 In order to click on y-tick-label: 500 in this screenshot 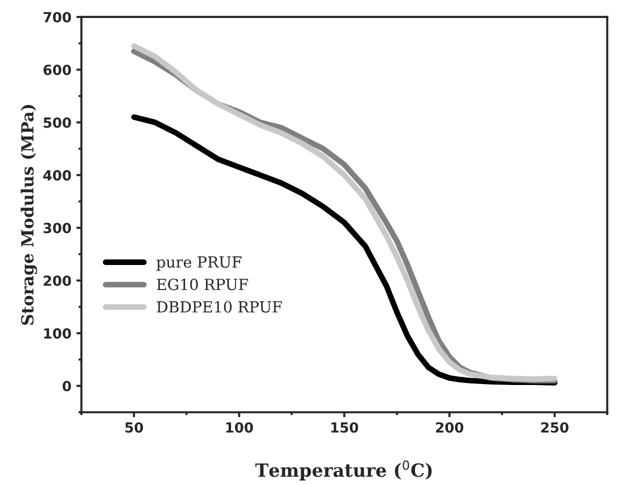, I will do `click(57, 122)`.